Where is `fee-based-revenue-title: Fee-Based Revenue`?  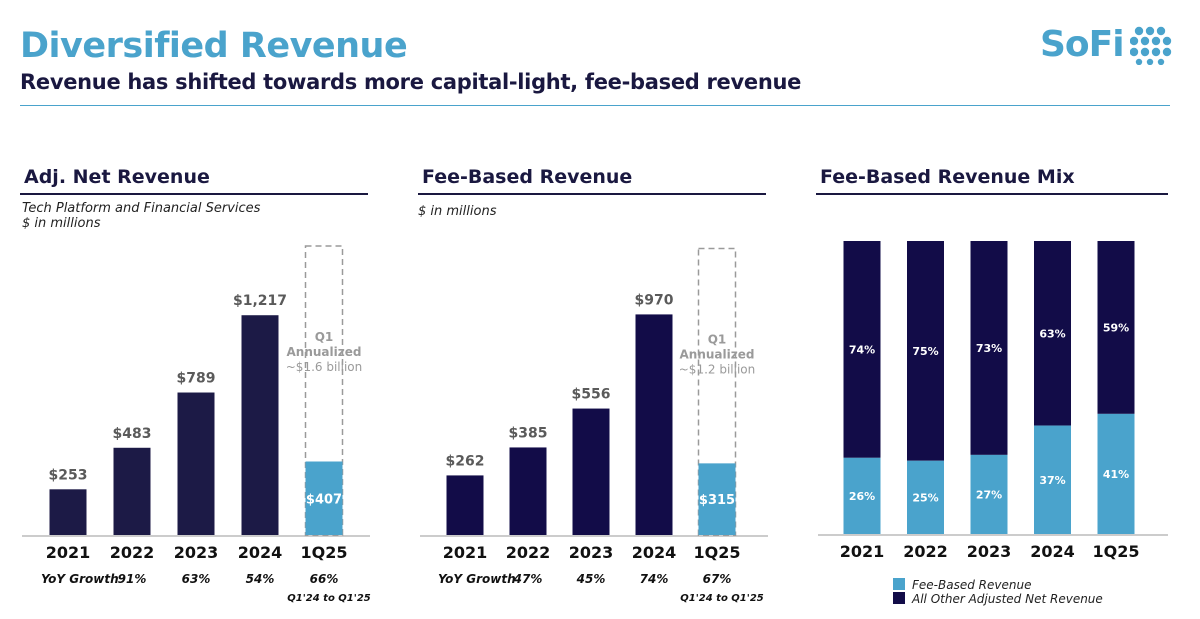 fee-based-revenue-title: Fee-Based Revenue is located at coordinates (527, 177).